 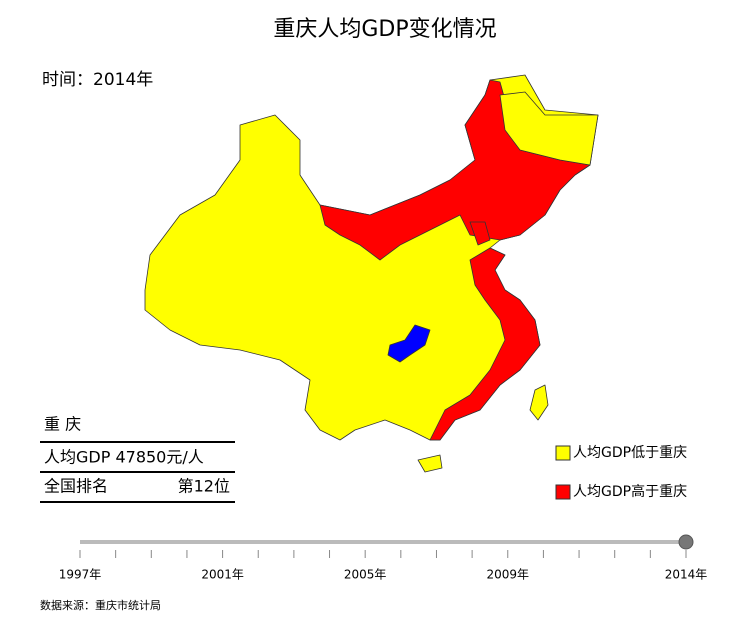 I want to click on timeline-label: 2009年, so click(x=507, y=575).